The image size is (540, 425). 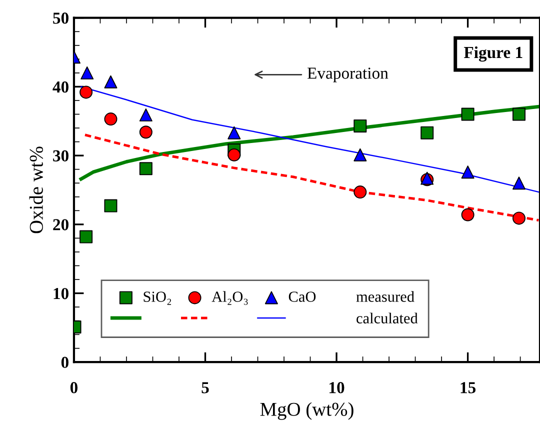 What do you see at coordinates (61, 294) in the screenshot?
I see `y-tick-label: 10` at bounding box center [61, 294].